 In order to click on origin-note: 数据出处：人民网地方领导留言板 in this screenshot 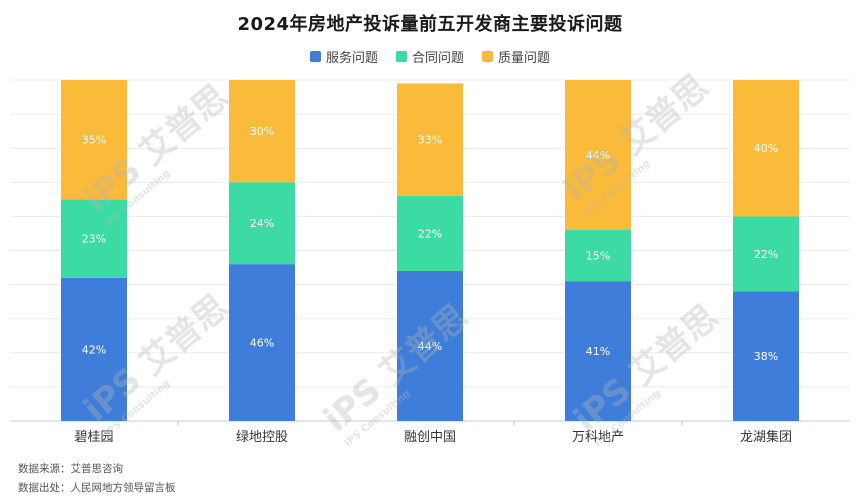, I will do `click(97, 488)`.